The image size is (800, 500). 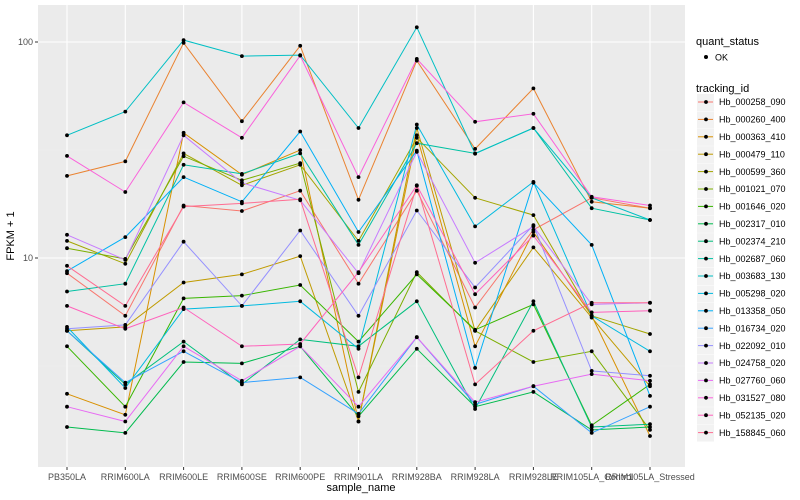 I want to click on legend-label: Hb_000599_360, so click(x=752, y=172).